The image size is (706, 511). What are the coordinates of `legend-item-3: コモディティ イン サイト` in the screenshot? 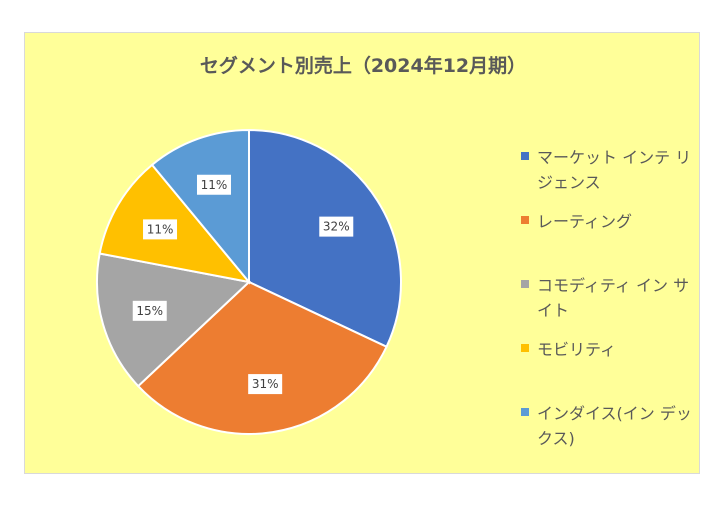 It's located at (606, 298).